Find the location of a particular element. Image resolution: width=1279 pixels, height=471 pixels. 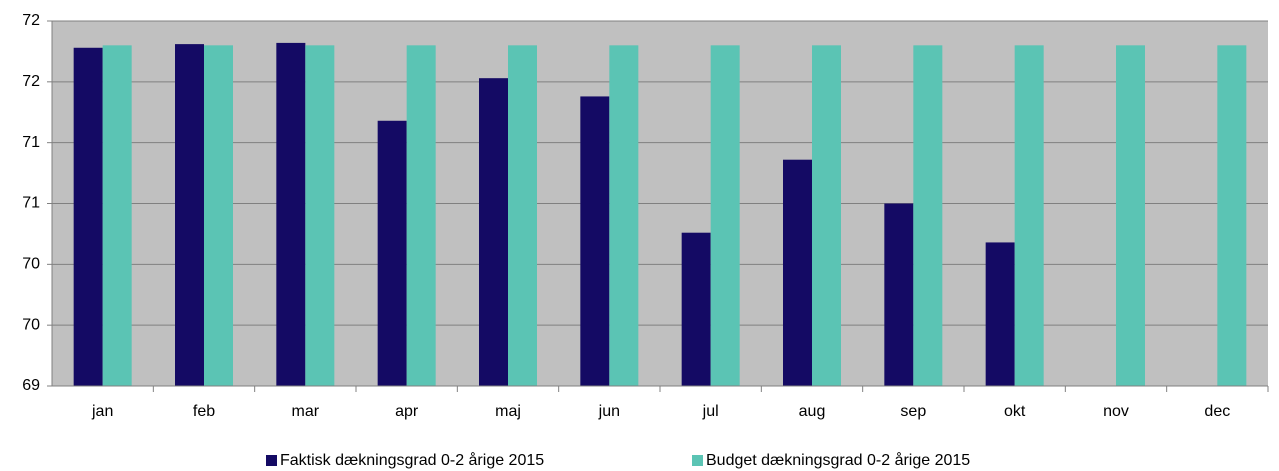

legend-label: Budget dækningsgrad 0-2 årige 2015 is located at coordinates (838, 460).